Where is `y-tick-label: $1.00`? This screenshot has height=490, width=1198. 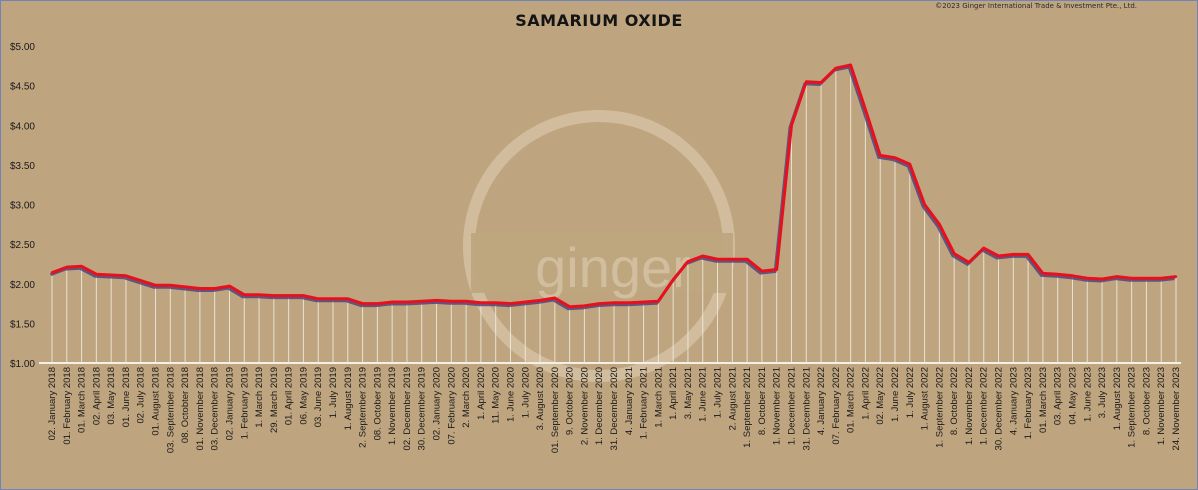 y-tick-label: $1.00 is located at coordinates (22, 364).